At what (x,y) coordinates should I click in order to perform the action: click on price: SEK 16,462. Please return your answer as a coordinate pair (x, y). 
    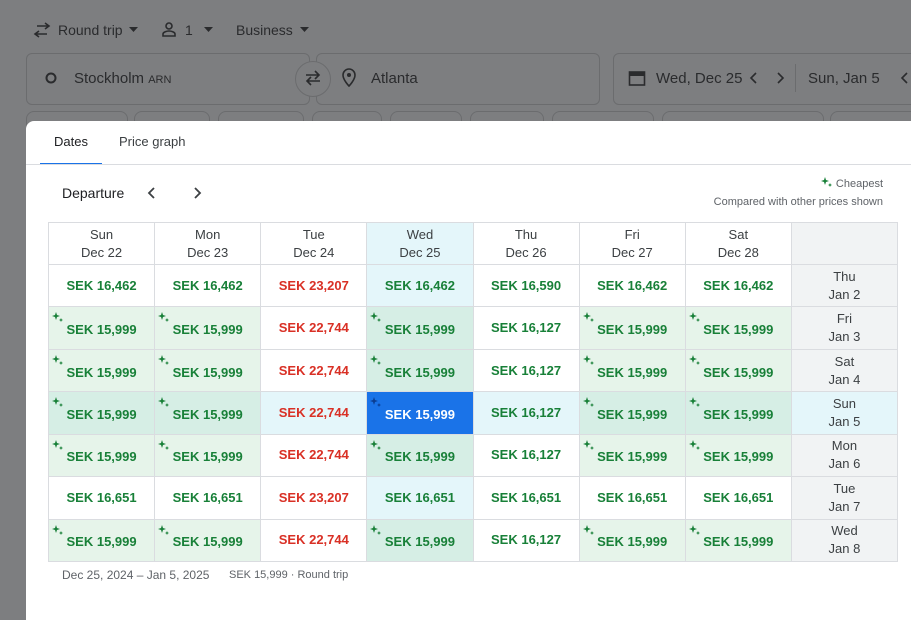
    Looking at the image, I should click on (738, 285).